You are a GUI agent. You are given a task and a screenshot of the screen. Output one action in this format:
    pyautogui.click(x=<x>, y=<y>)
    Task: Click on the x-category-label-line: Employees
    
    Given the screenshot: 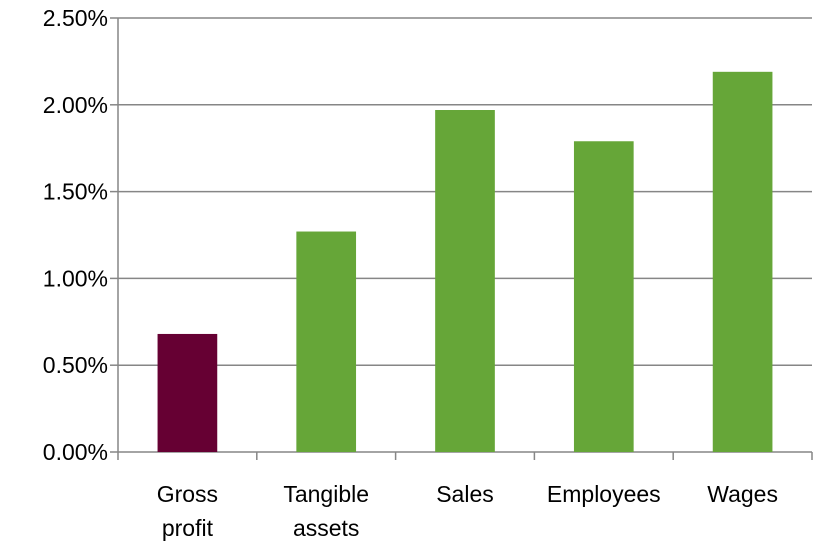 What is the action you would take?
    pyautogui.click(x=604, y=494)
    